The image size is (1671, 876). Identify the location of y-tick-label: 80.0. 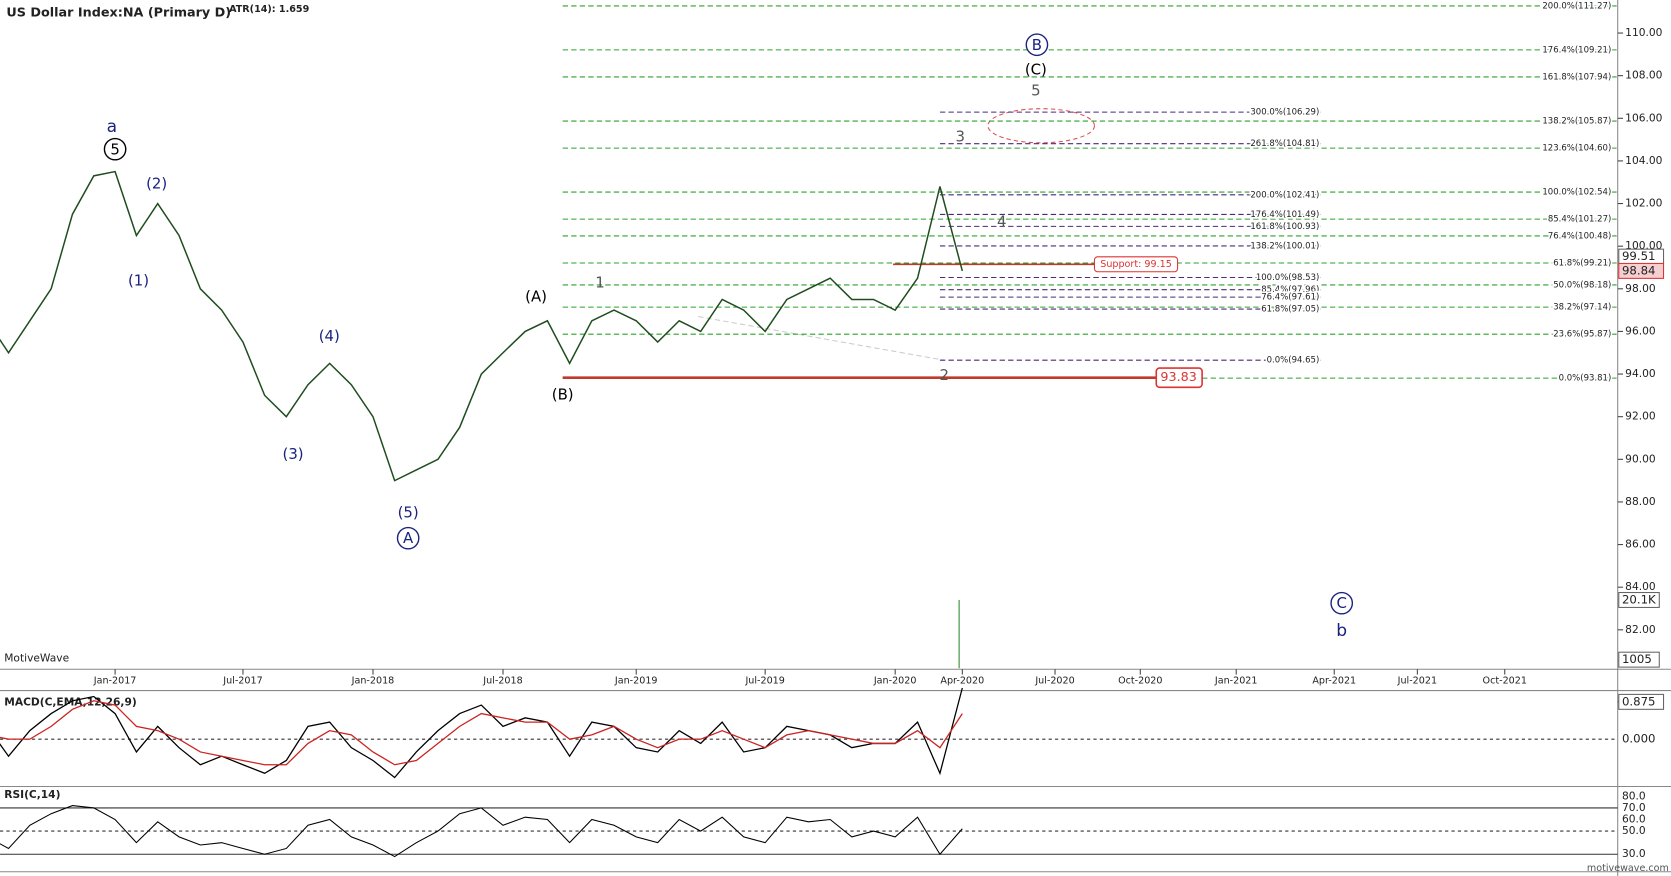
(1634, 795).